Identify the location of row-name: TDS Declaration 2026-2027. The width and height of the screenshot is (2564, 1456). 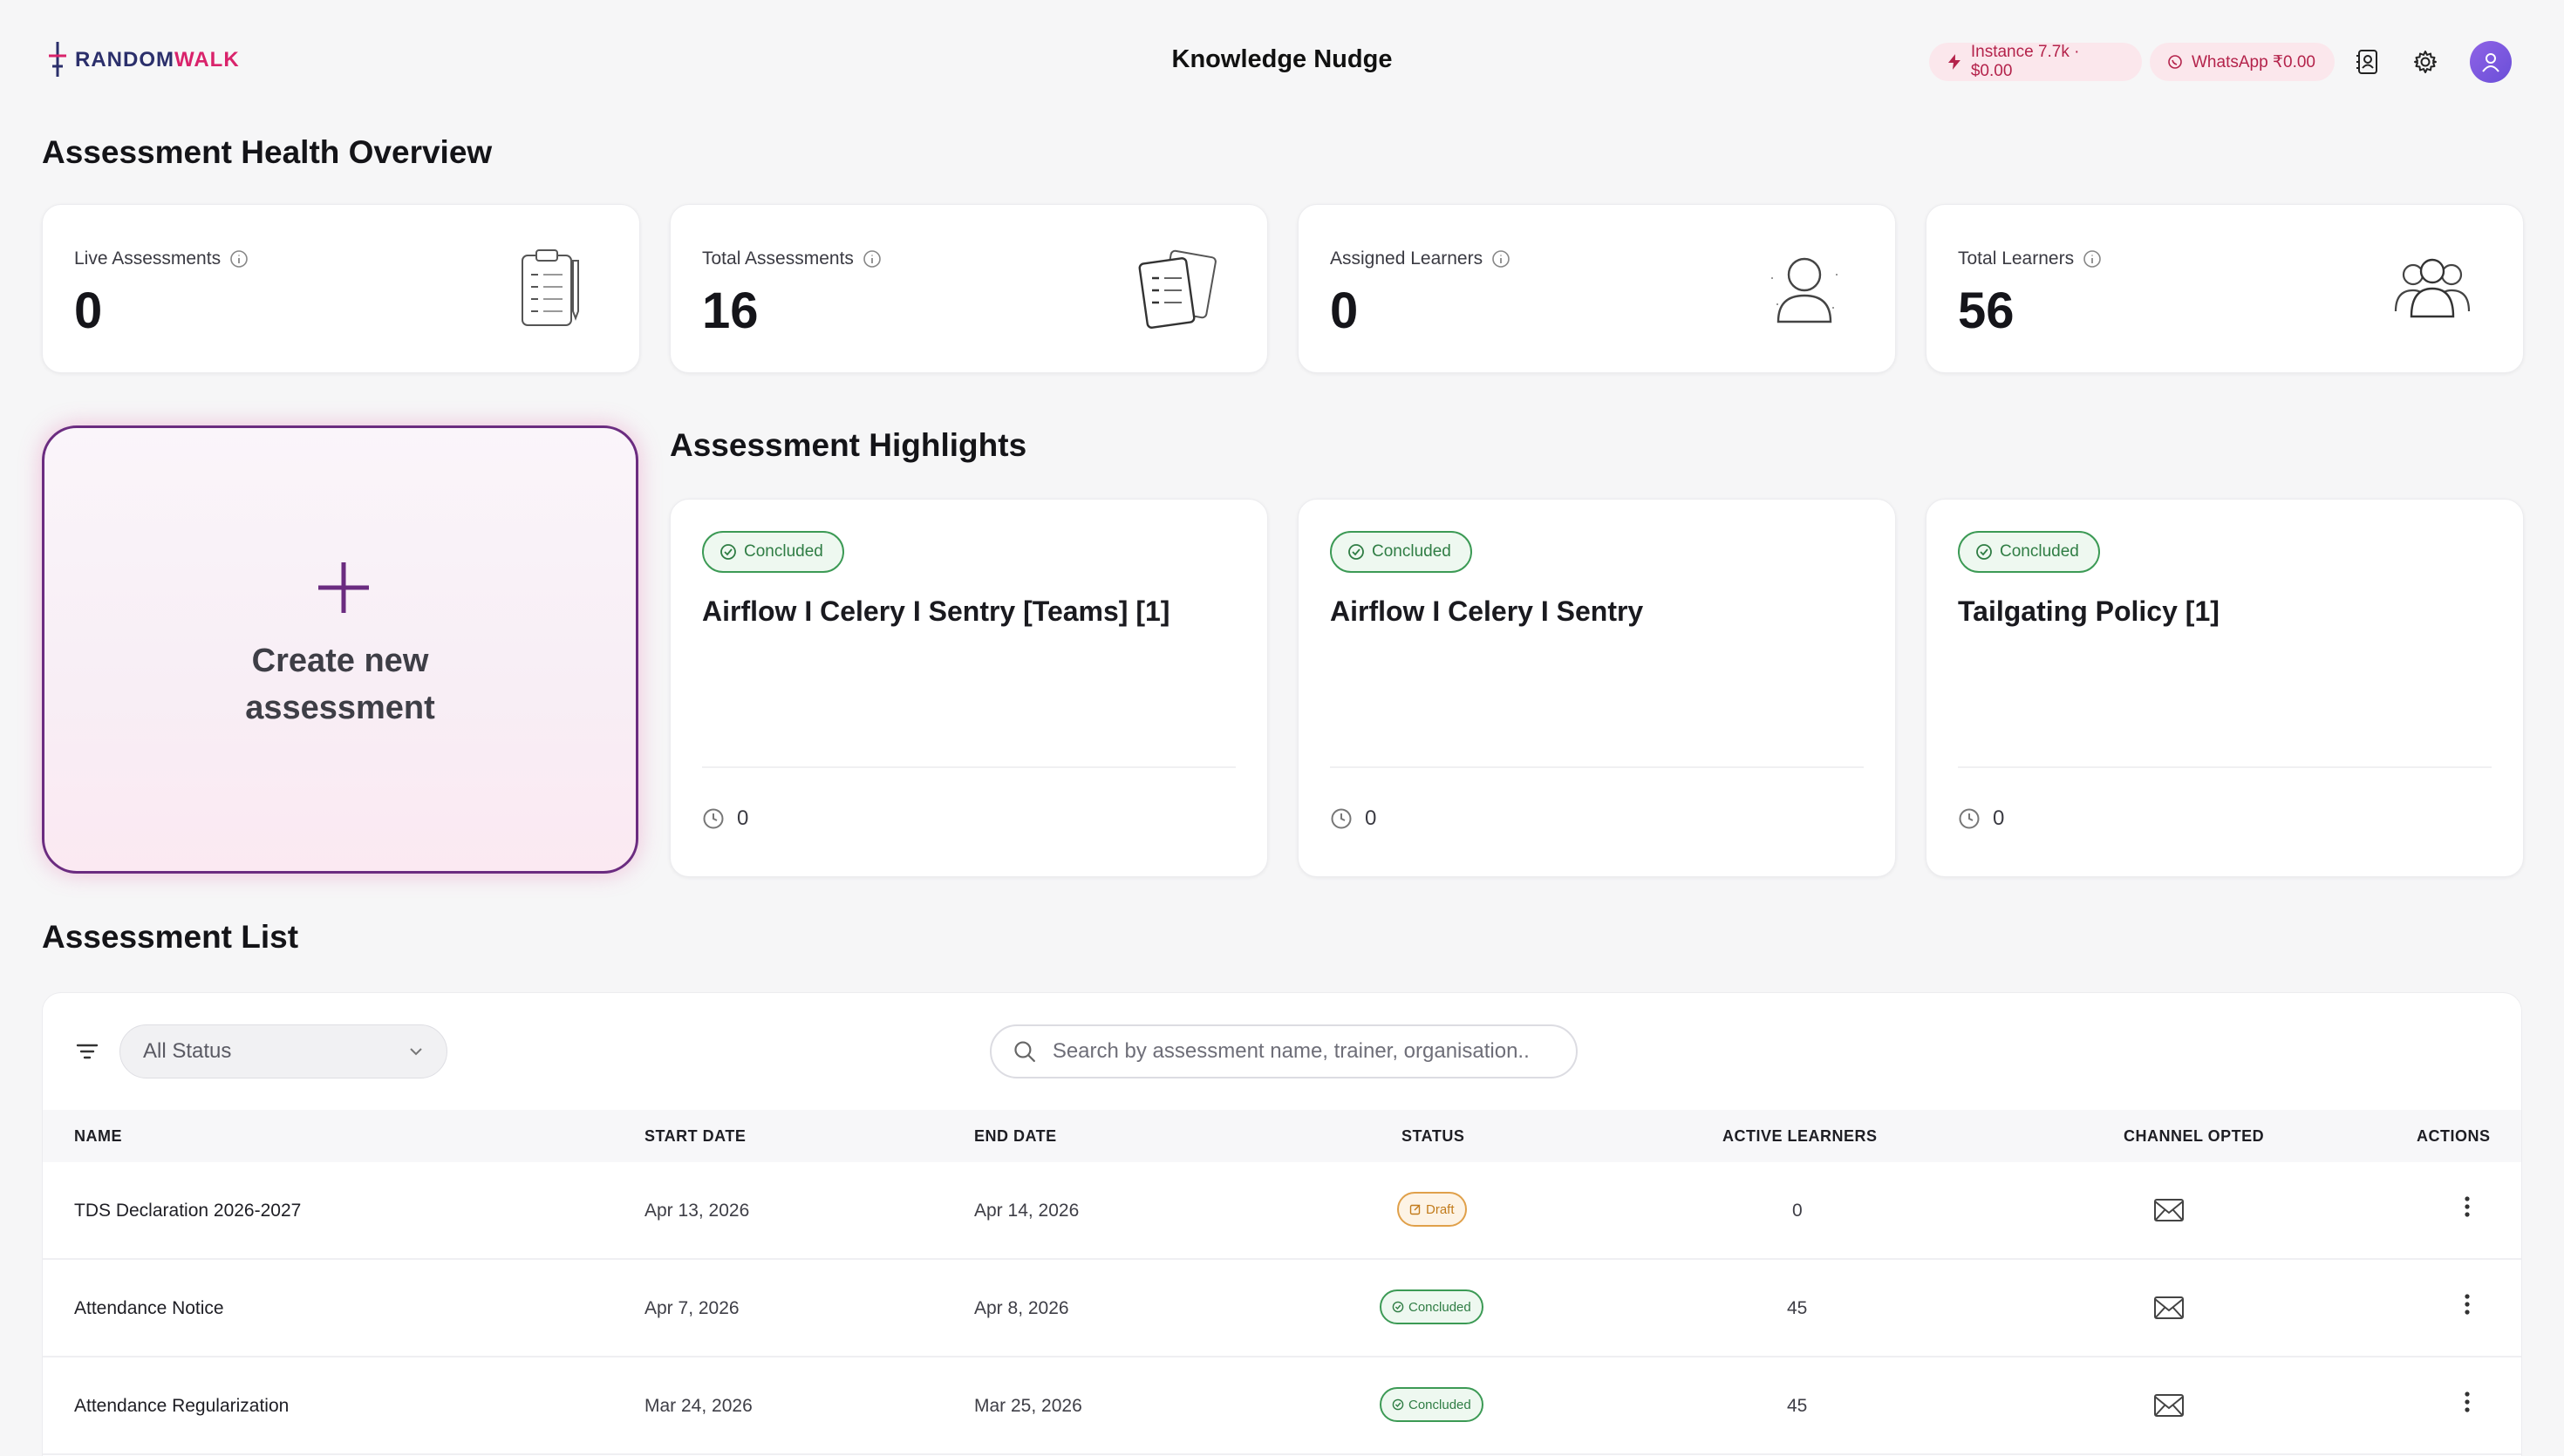
(188, 1211).